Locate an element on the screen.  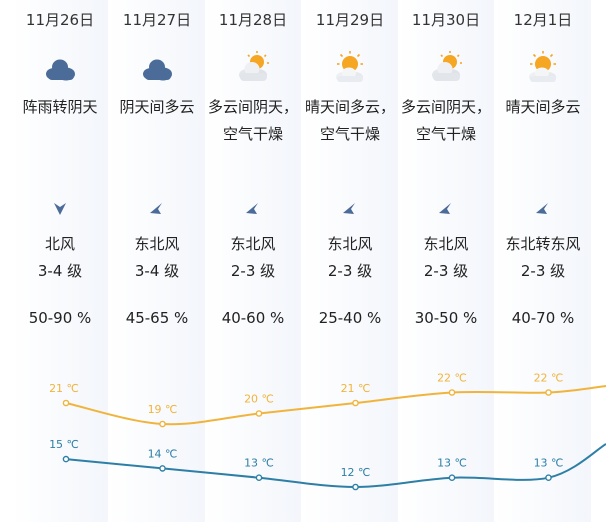
low-temp-label: 12 ℃ is located at coordinates (356, 472).